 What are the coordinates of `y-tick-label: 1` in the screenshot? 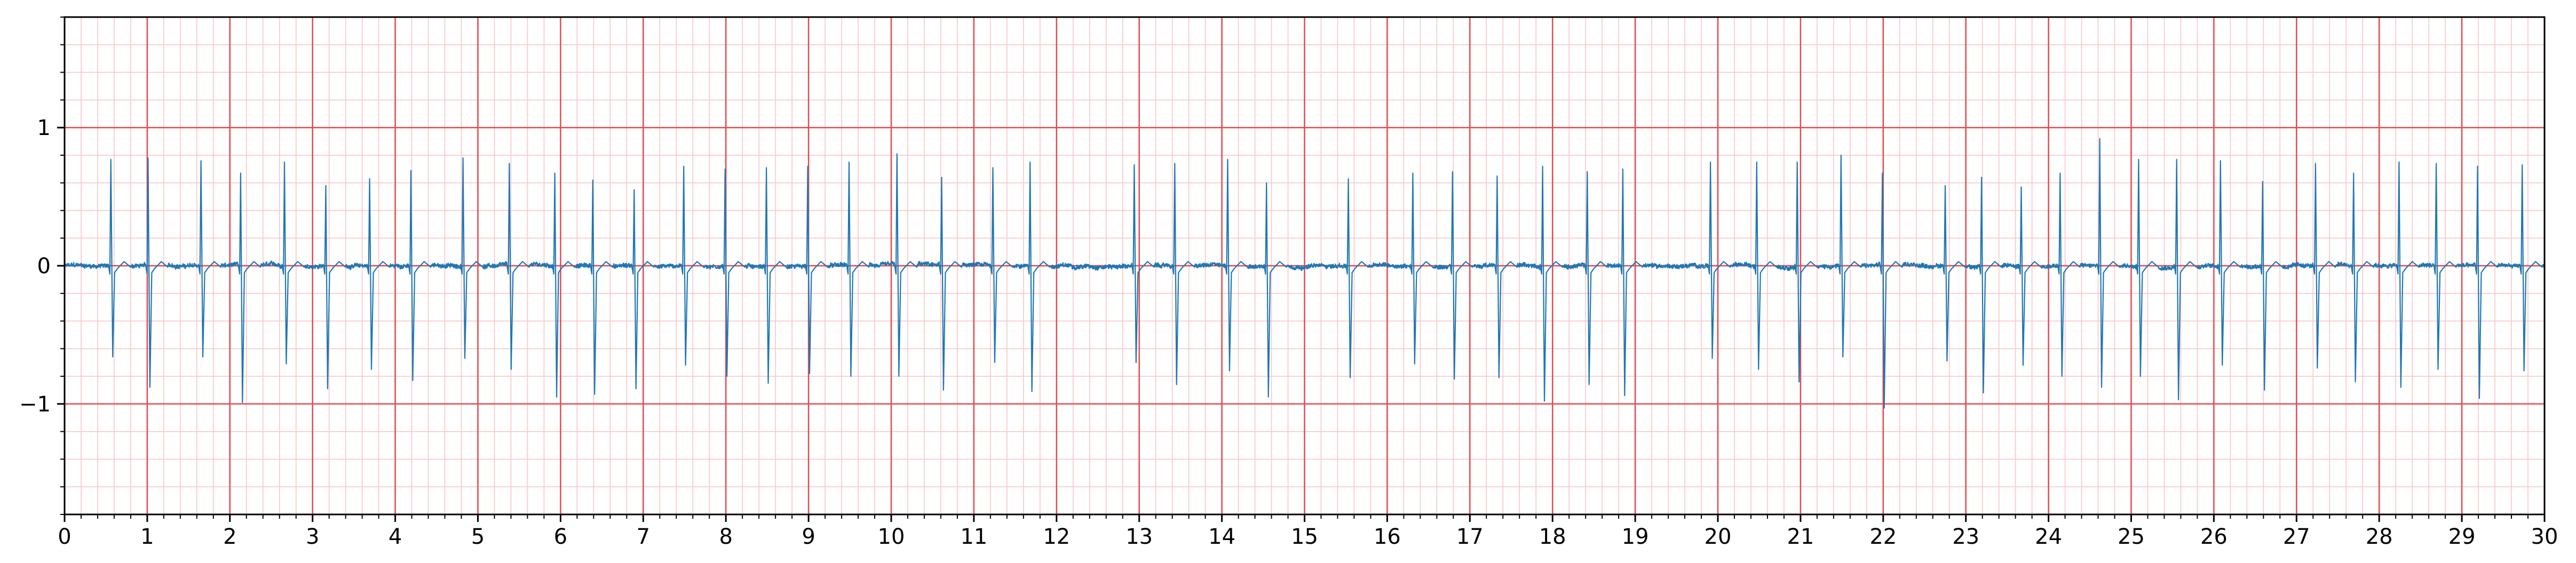 It's located at (44, 128).